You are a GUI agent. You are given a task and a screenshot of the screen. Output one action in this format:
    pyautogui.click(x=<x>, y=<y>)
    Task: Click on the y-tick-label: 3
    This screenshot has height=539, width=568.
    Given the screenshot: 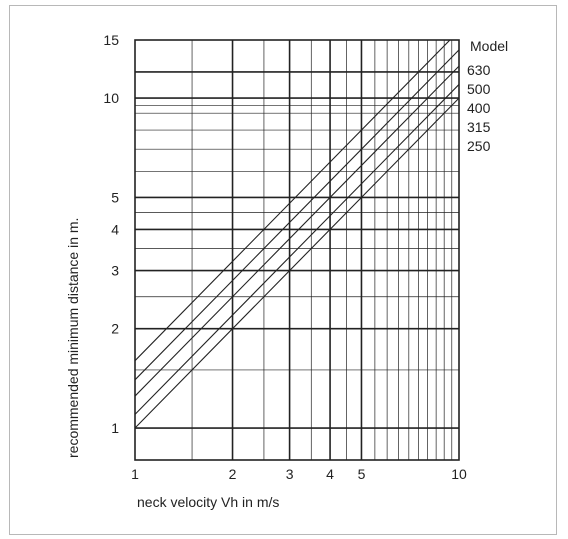 What is the action you would take?
    pyautogui.click(x=115, y=271)
    